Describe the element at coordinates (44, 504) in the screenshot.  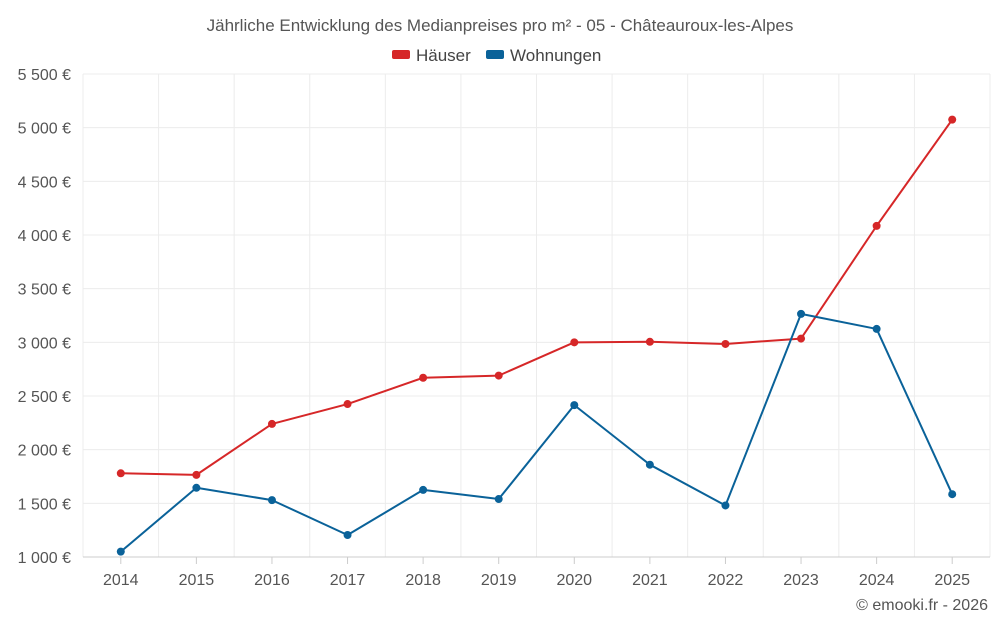
I see `y-tick-label: 1 500 €` at that location.